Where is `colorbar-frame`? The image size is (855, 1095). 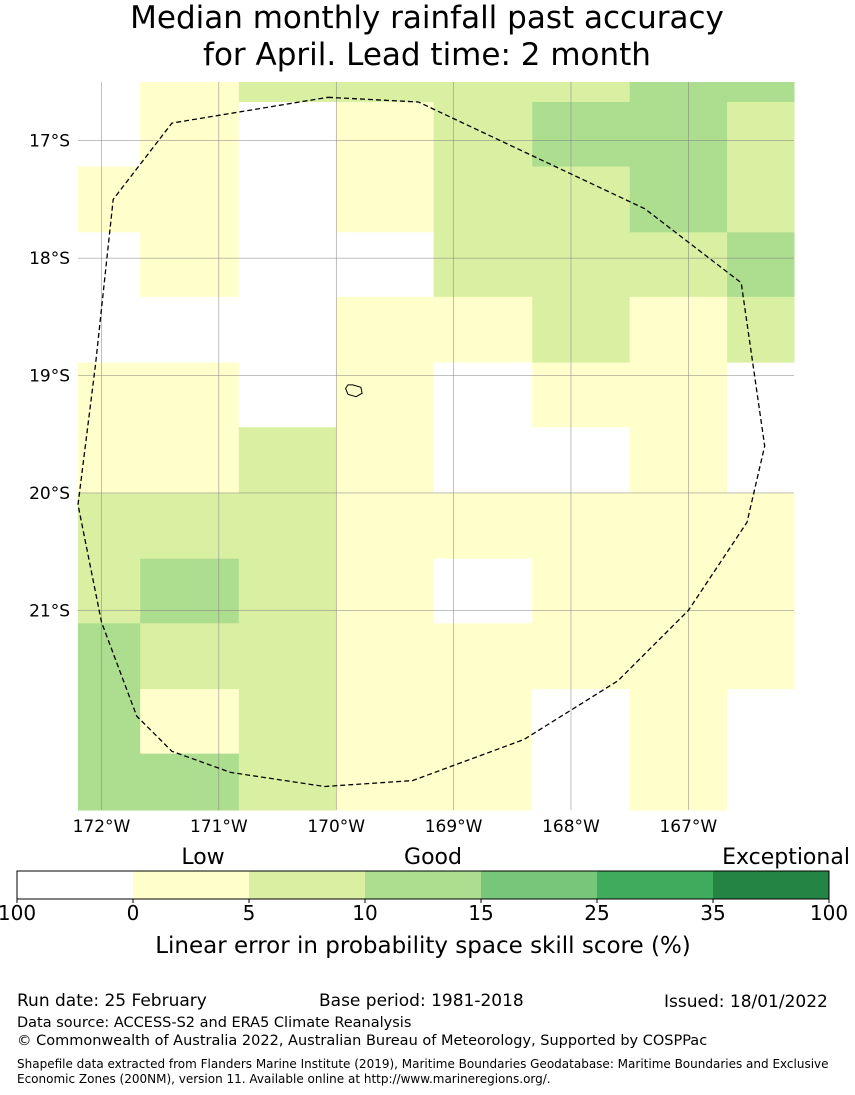 colorbar-frame is located at coordinates (423, 885).